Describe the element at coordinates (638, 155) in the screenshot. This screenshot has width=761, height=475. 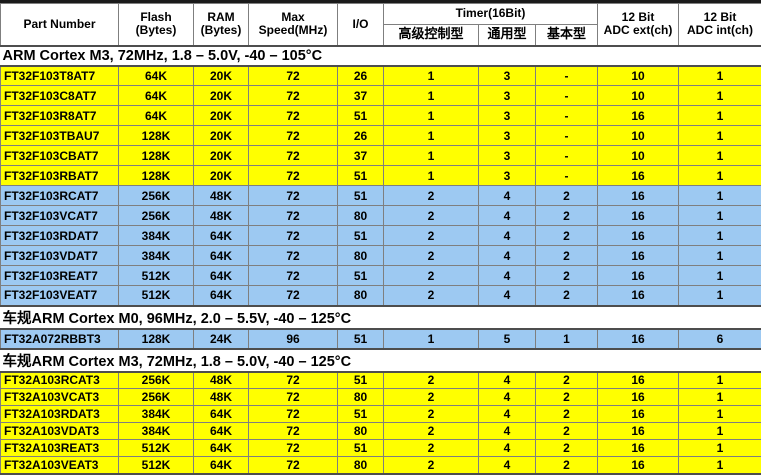
I see `spec-cell: 10` at that location.